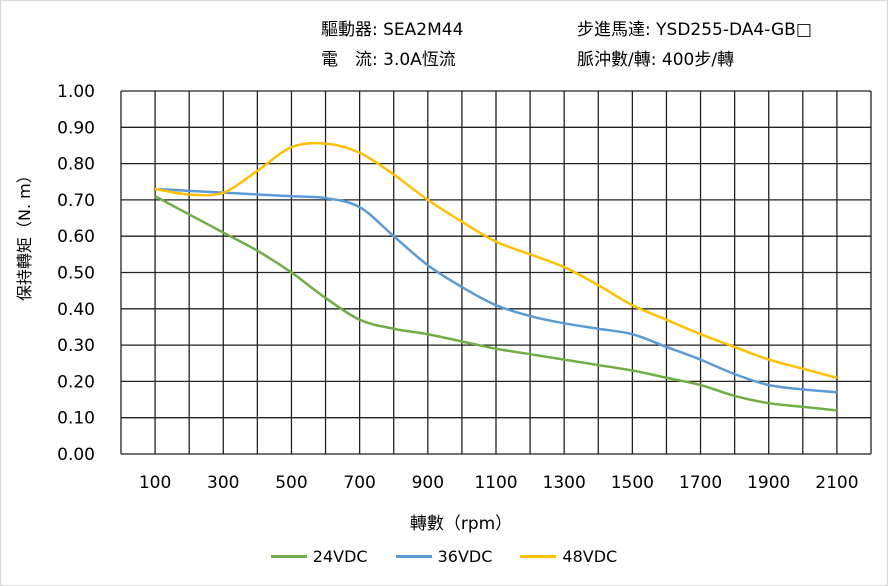 Image resolution: width=888 pixels, height=586 pixels. I want to click on x-tick-label: 1300, so click(564, 483).